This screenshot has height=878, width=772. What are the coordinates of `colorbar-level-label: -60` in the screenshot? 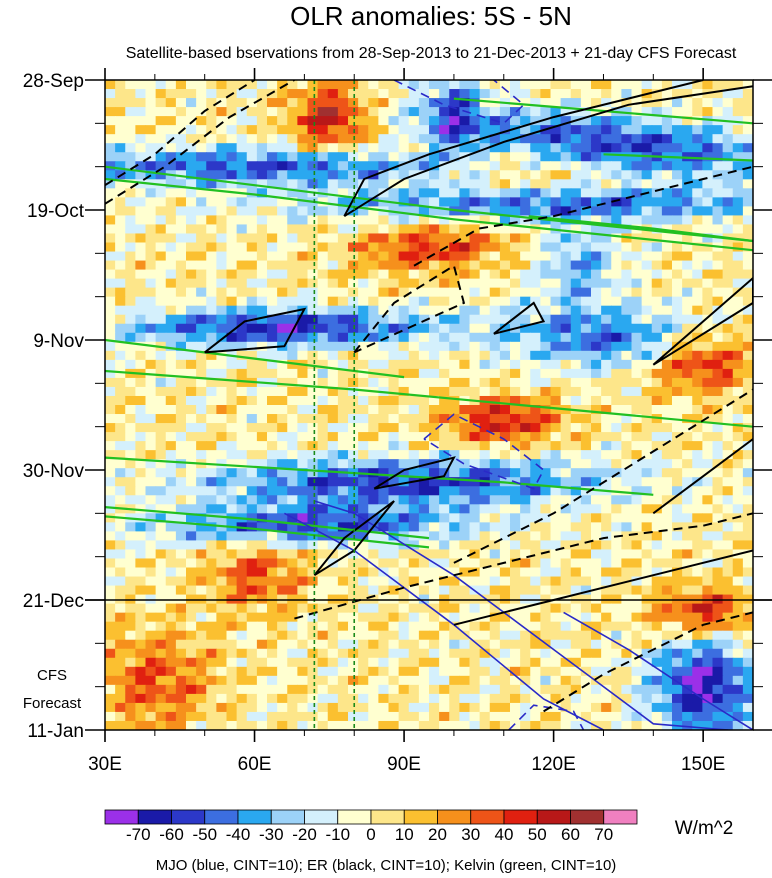 It's located at (171, 834).